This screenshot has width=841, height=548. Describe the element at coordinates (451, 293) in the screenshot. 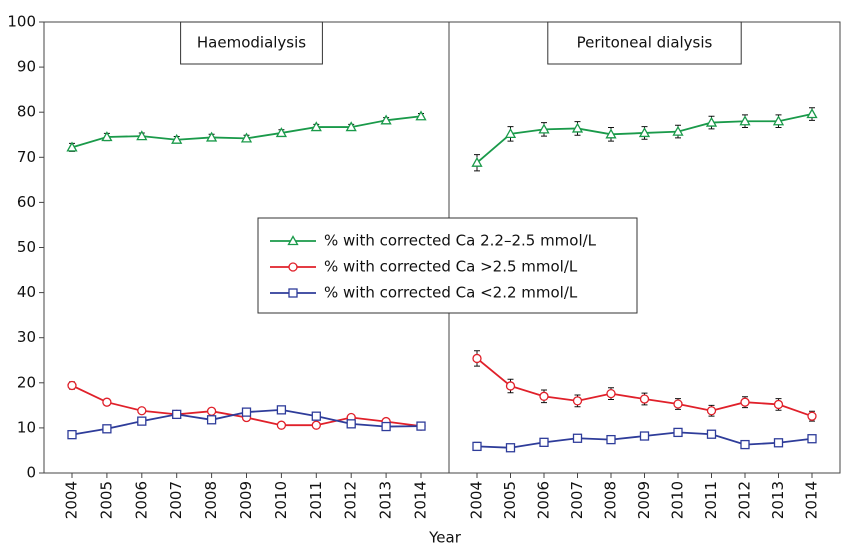

I see `legend-label: % with corrected Ca <2.2 mmol/L` at that location.